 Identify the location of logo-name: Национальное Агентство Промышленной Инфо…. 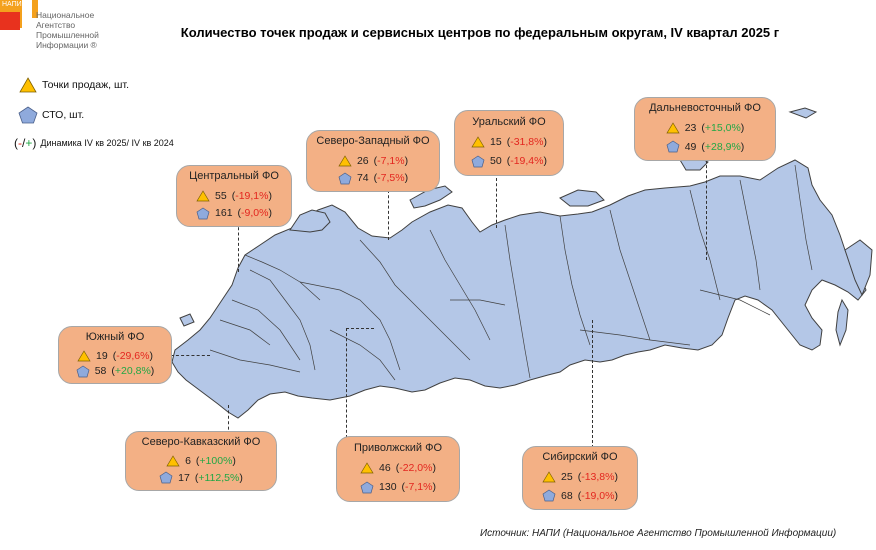
(67, 30).